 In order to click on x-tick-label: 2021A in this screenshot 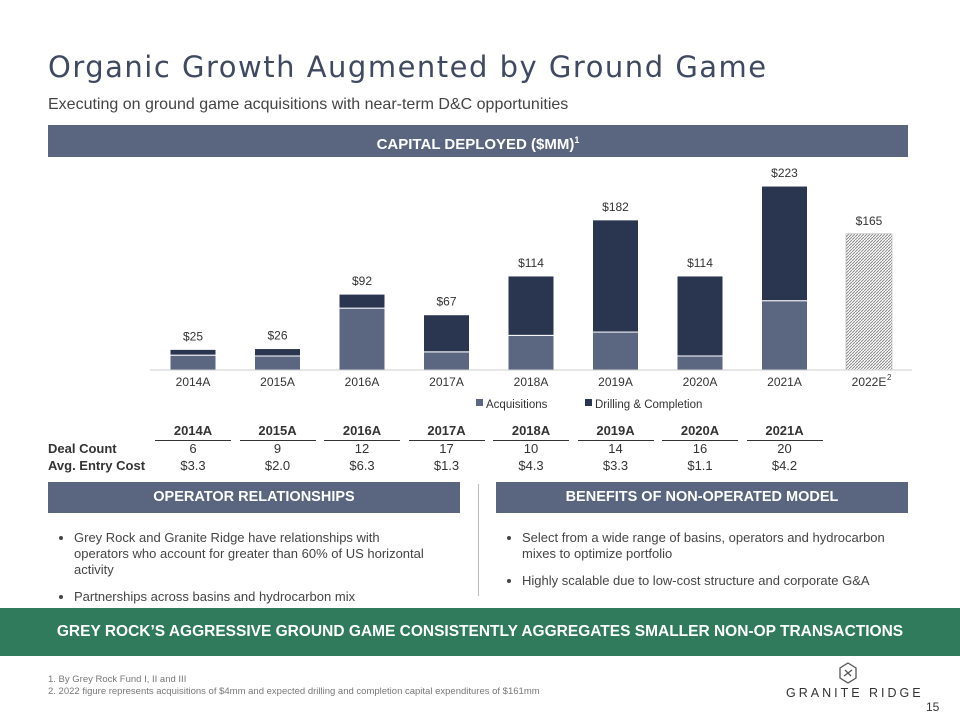, I will do `click(784, 382)`.